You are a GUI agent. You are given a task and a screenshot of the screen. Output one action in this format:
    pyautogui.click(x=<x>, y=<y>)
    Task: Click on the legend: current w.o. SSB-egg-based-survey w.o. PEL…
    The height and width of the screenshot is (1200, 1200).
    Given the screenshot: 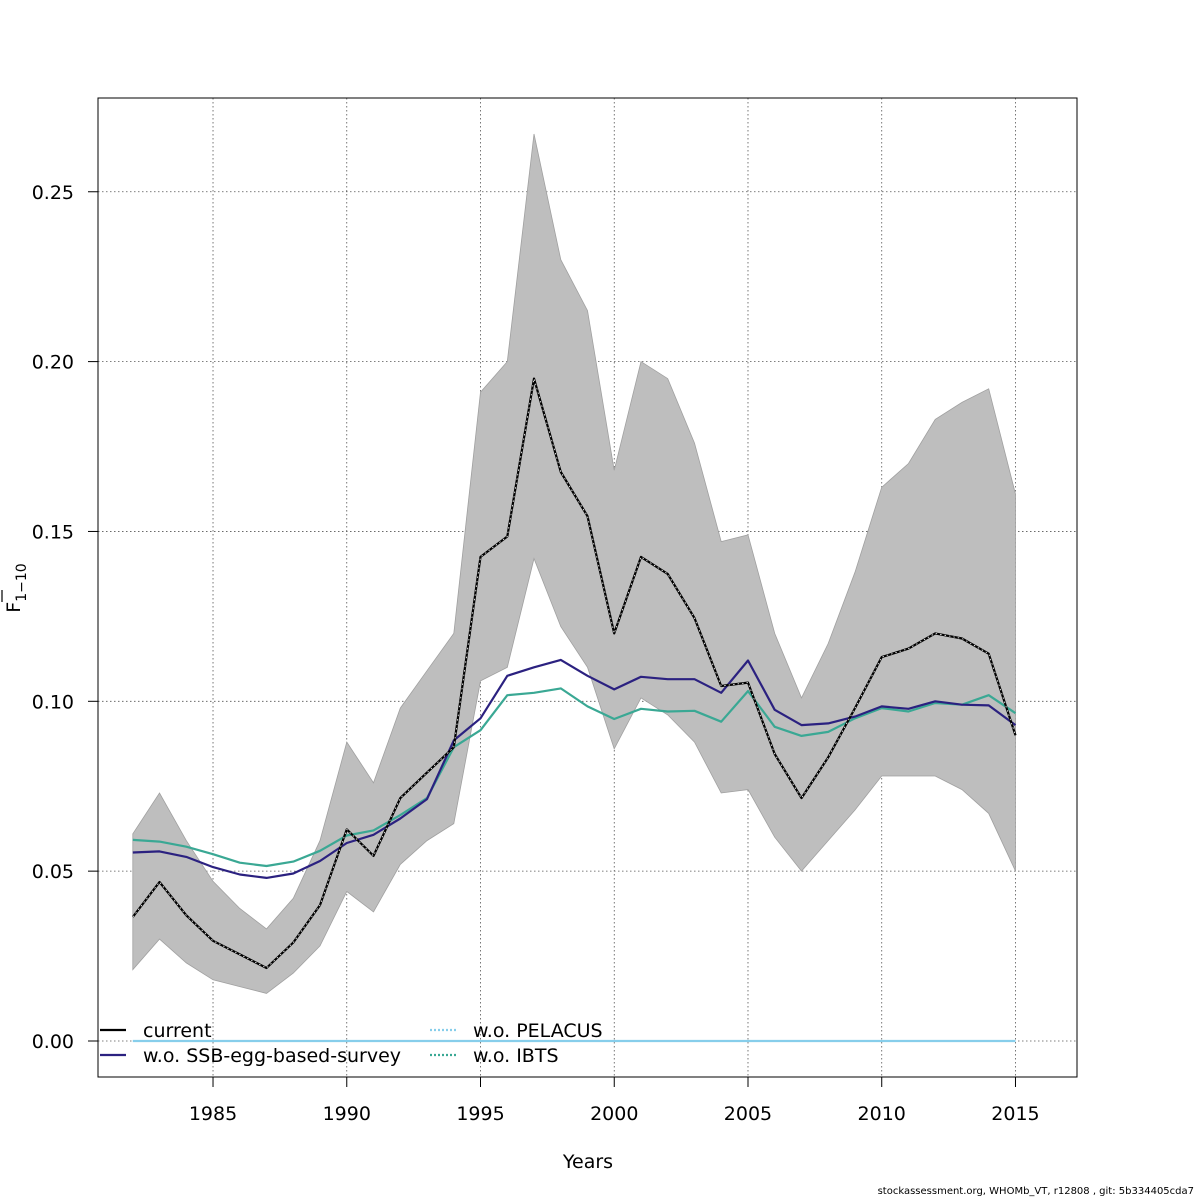 What is the action you would take?
    pyautogui.click(x=351, y=1043)
    